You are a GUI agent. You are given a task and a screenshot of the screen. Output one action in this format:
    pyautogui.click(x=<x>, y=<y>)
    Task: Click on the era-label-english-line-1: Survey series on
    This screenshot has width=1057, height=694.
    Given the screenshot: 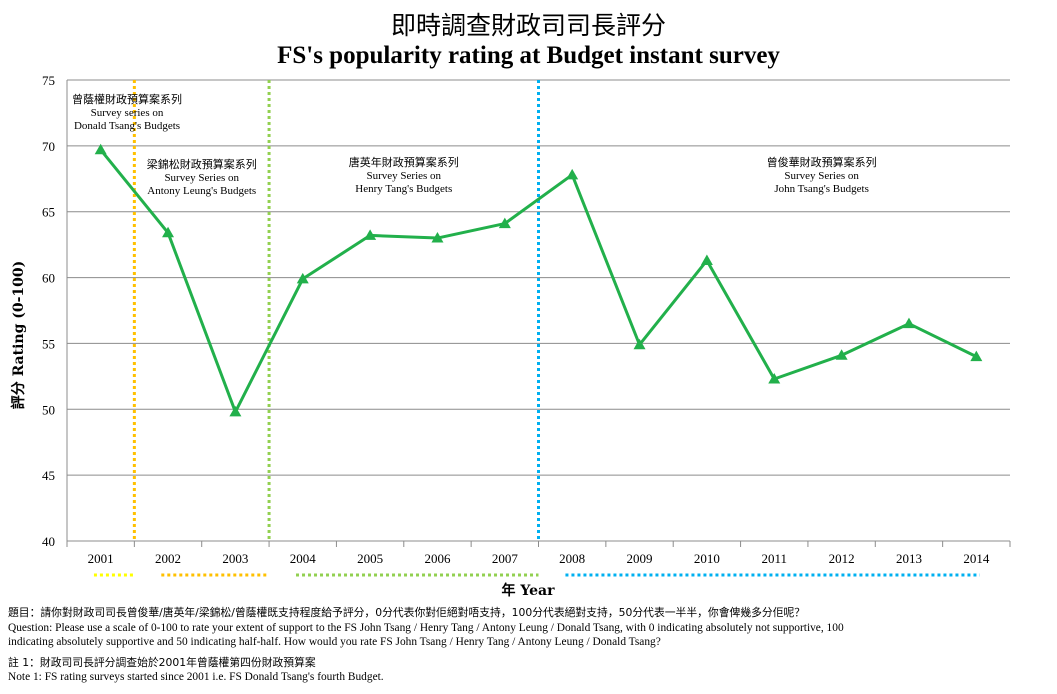 What is the action you would take?
    pyautogui.click(x=127, y=113)
    